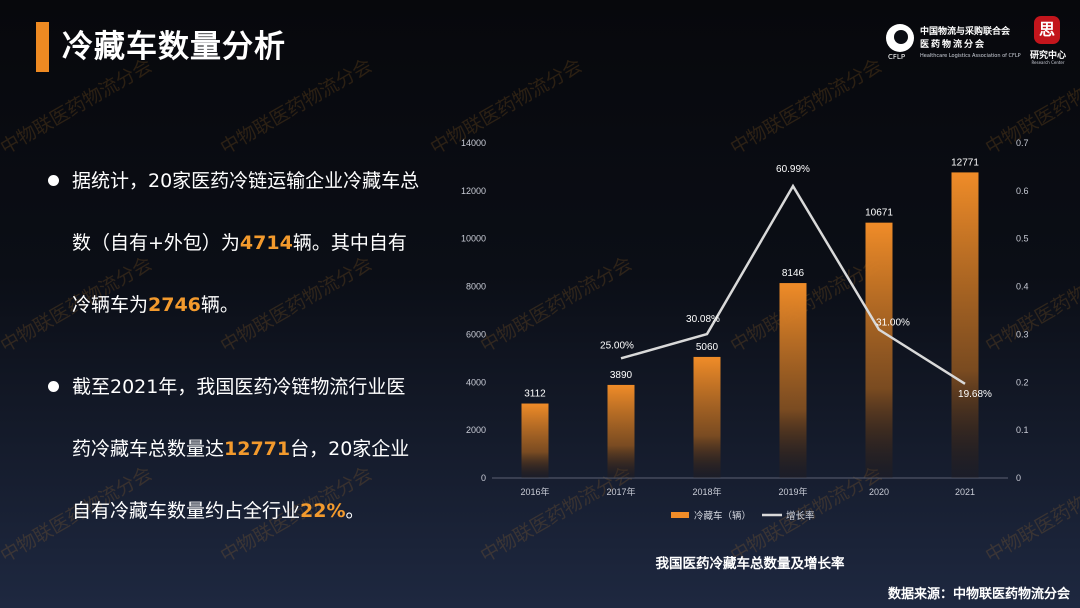 The image size is (1080, 608). Describe the element at coordinates (1022, 382) in the screenshot. I see `y2-axis-tick-label: 0.2` at that location.